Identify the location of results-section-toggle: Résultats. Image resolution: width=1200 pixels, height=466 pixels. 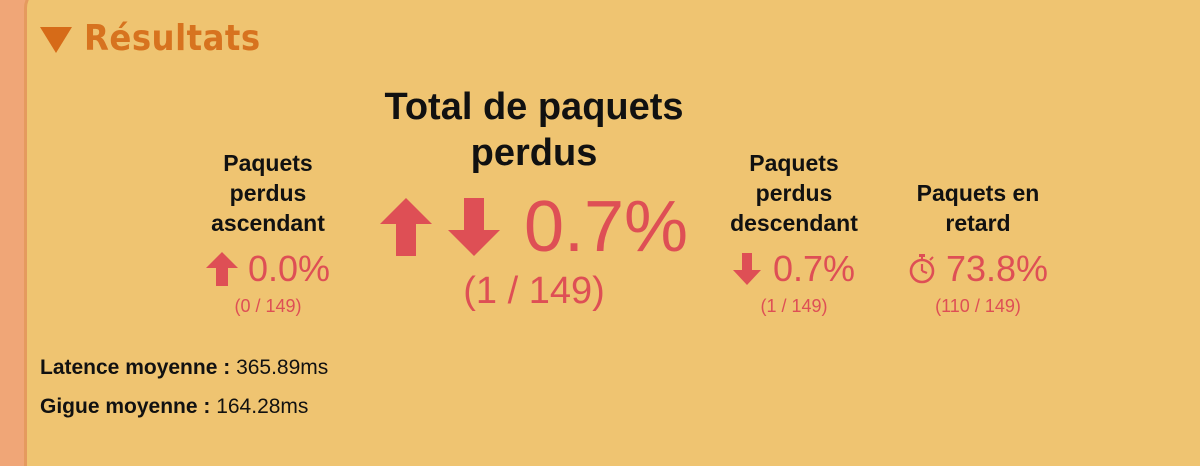
(160, 38).